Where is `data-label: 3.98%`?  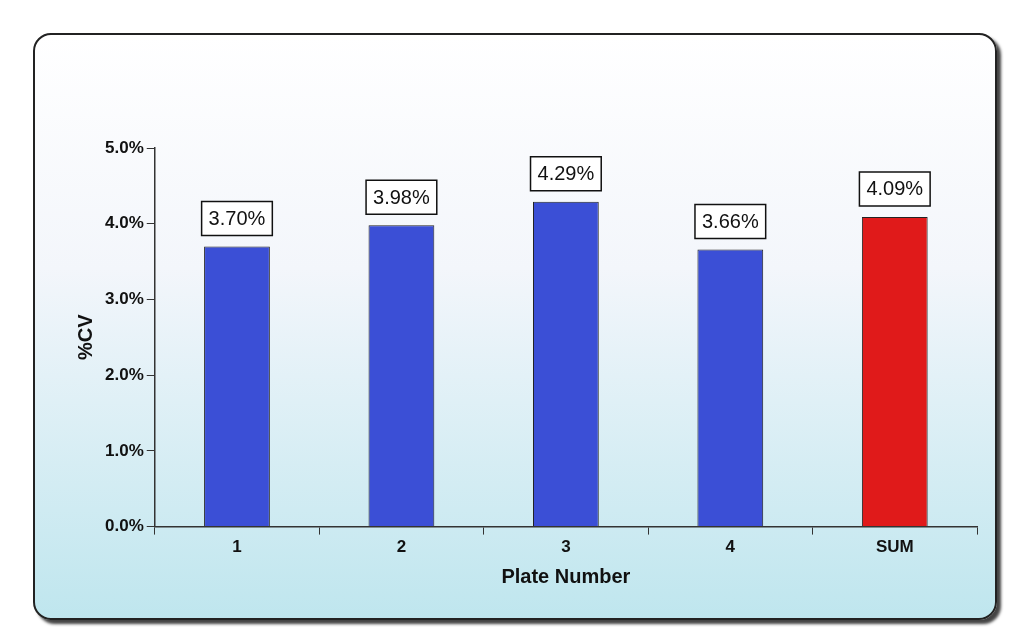
data-label: 3.98% is located at coordinates (401, 196).